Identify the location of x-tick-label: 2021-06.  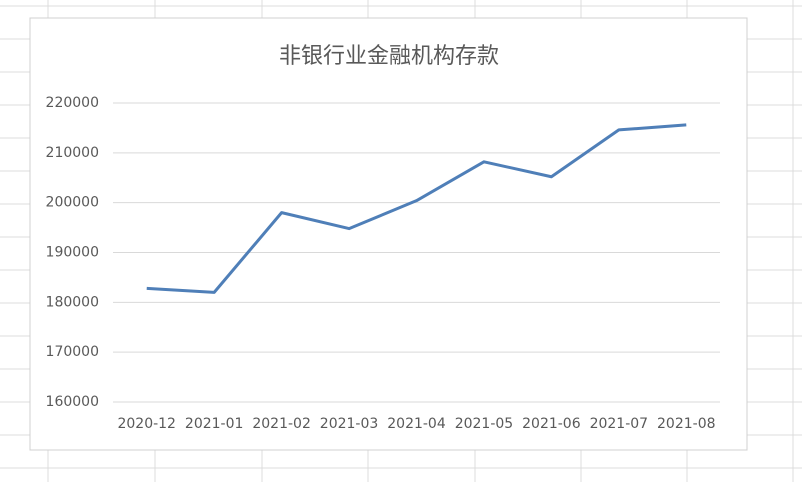
(551, 424).